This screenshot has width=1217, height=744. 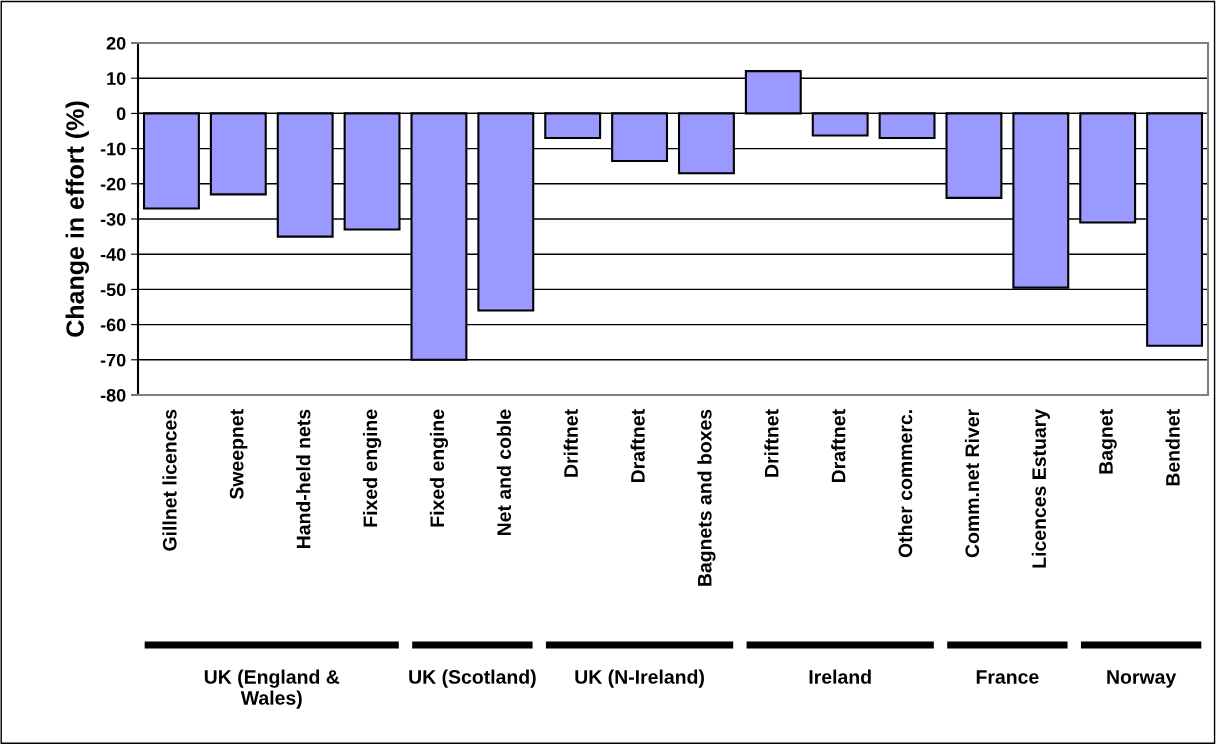 What do you see at coordinates (706, 497) in the screenshot?
I see `x-tick-label: Bagnets and boxes` at bounding box center [706, 497].